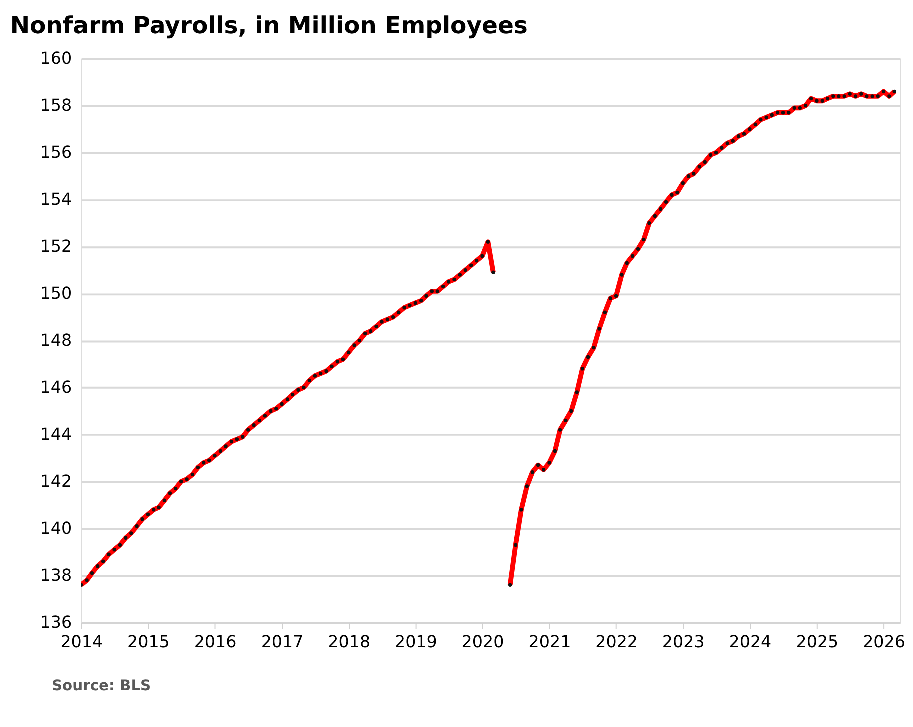 The height and width of the screenshot is (727, 913). Describe the element at coordinates (56, 434) in the screenshot. I see `y-tick-label: 144` at that location.